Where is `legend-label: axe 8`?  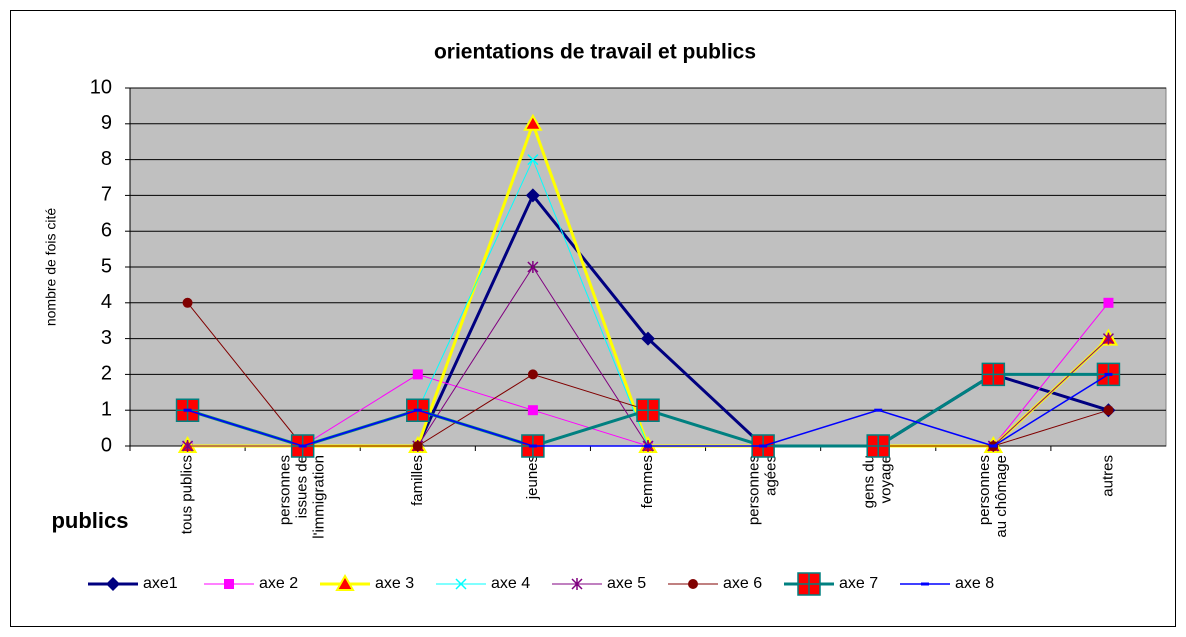
legend-label: axe 8 is located at coordinates (974, 583).